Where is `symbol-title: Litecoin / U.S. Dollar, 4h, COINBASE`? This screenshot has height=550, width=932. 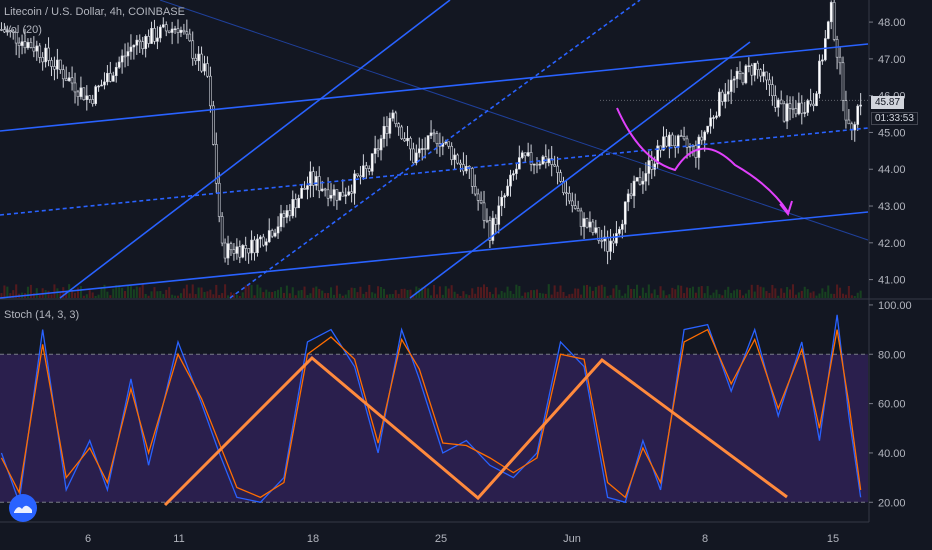
symbol-title: Litecoin / U.S. Dollar, 4h, COINBASE is located at coordinates (94, 12).